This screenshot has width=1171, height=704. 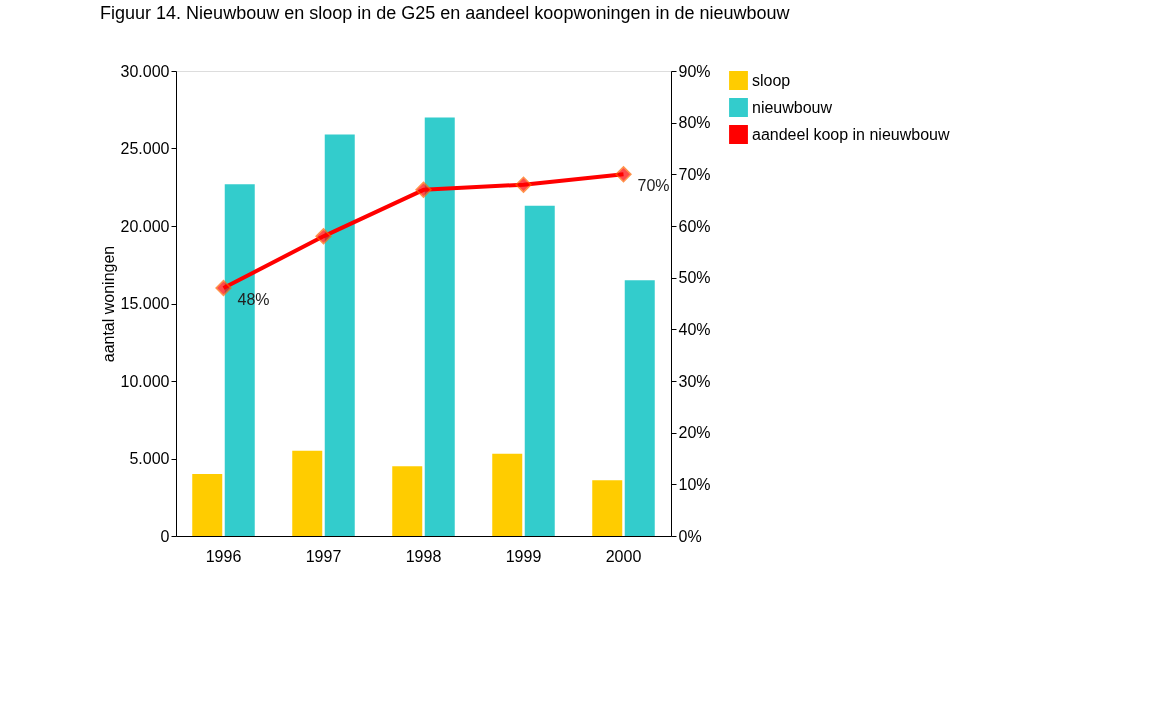 I want to click on y-tick-label: 10.000, so click(x=145, y=381).